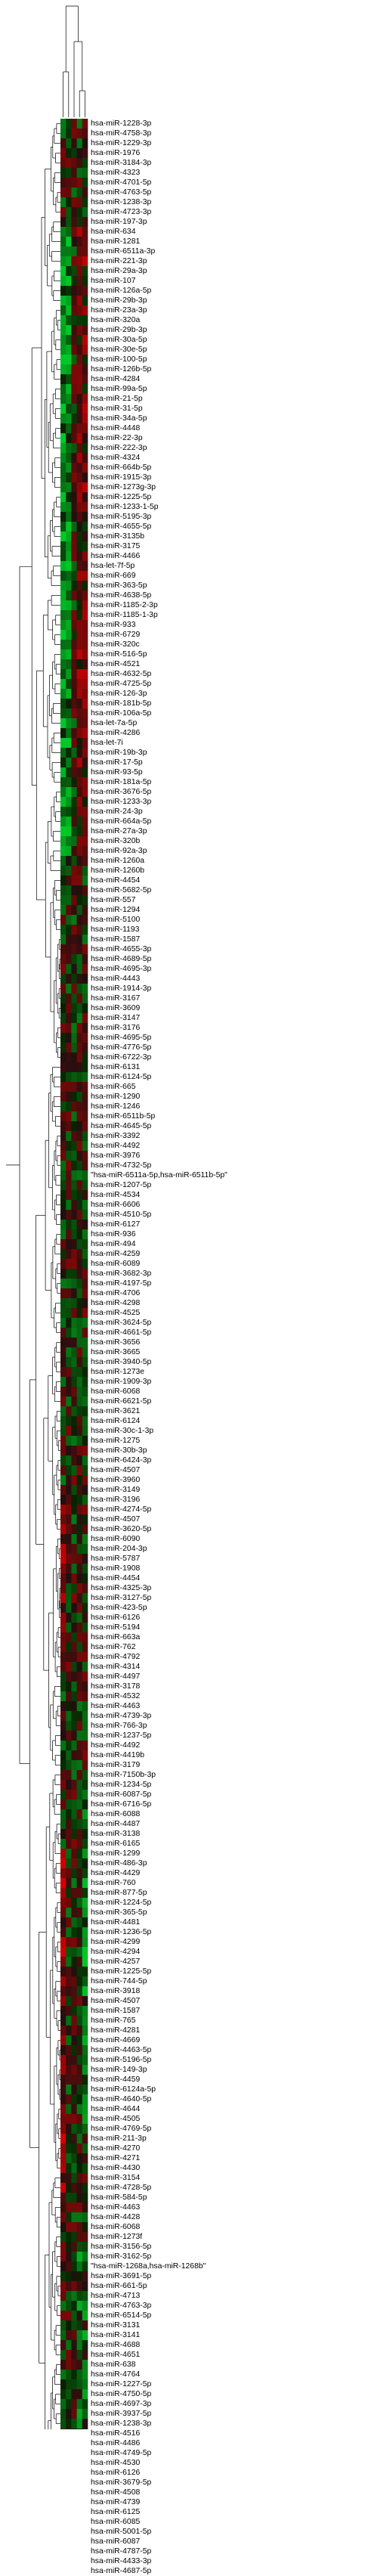 The image size is (365, 2576). I want to click on row-label: hsa-miR-1260b, so click(118, 871).